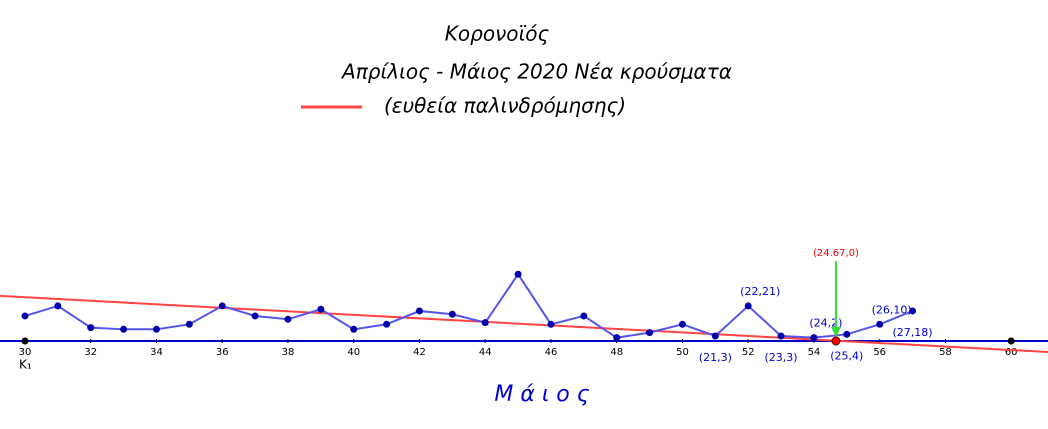 Image resolution: width=1048 pixels, height=429 pixels. What do you see at coordinates (879, 352) in the screenshot?
I see `x-tick-label: 56` at bounding box center [879, 352].